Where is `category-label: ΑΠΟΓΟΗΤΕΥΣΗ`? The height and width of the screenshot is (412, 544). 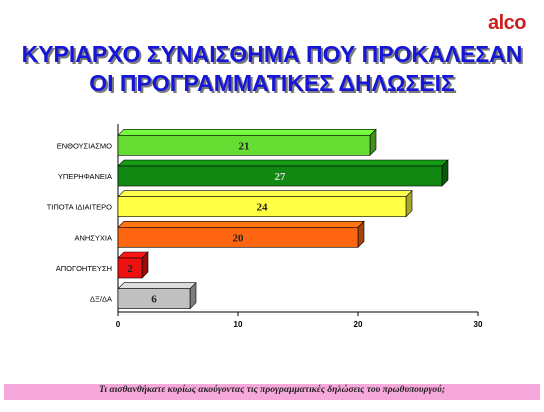 category-label: ΑΠΟΓΟΗΤΕΥΣΗ is located at coordinates (84, 268).